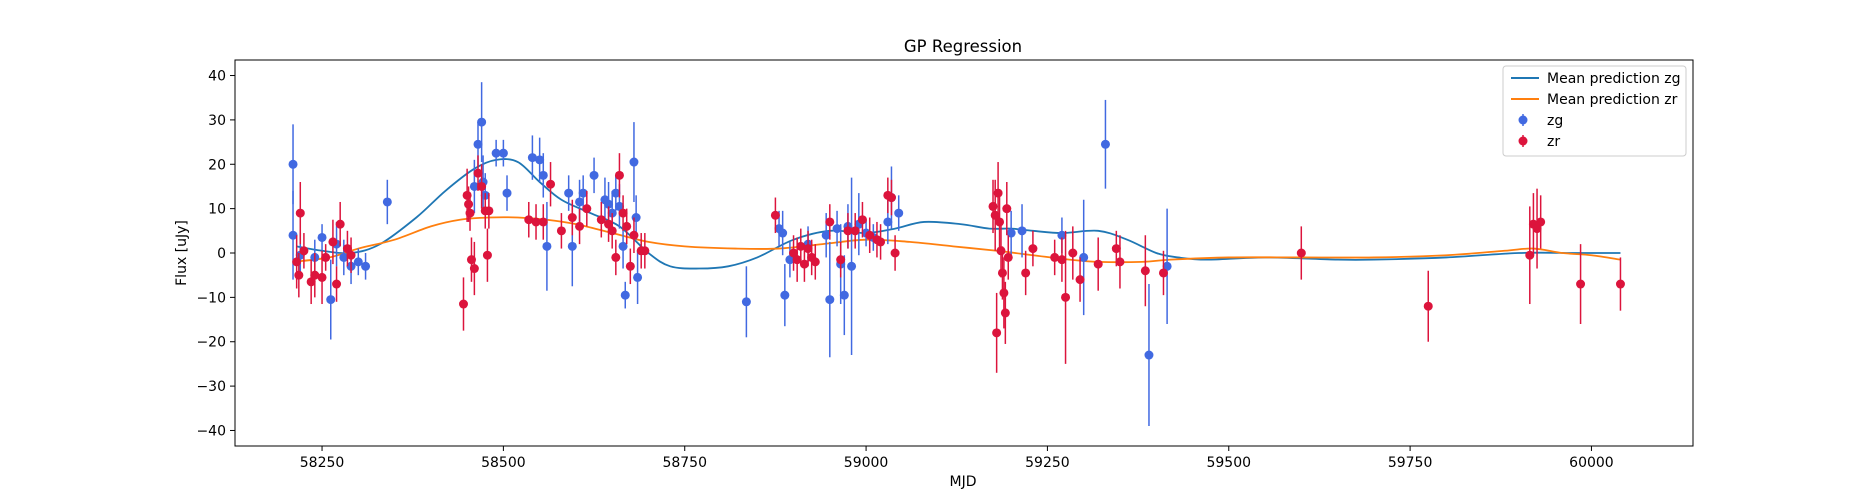  I want to click on y-tick-label: −10, so click(211, 298).